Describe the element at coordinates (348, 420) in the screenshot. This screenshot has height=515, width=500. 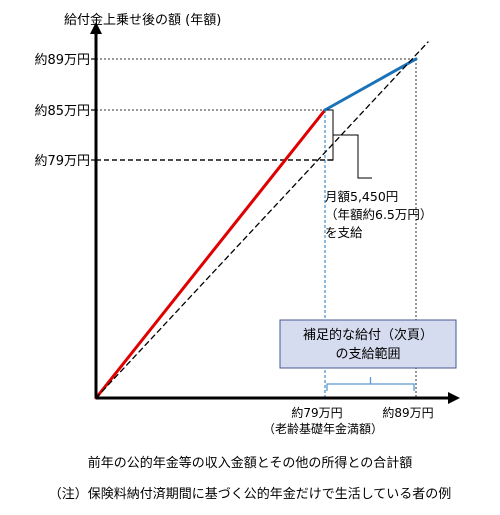
I see `x-ticks: 約79万円（老齢基礎年金満額）約89万円` at that location.